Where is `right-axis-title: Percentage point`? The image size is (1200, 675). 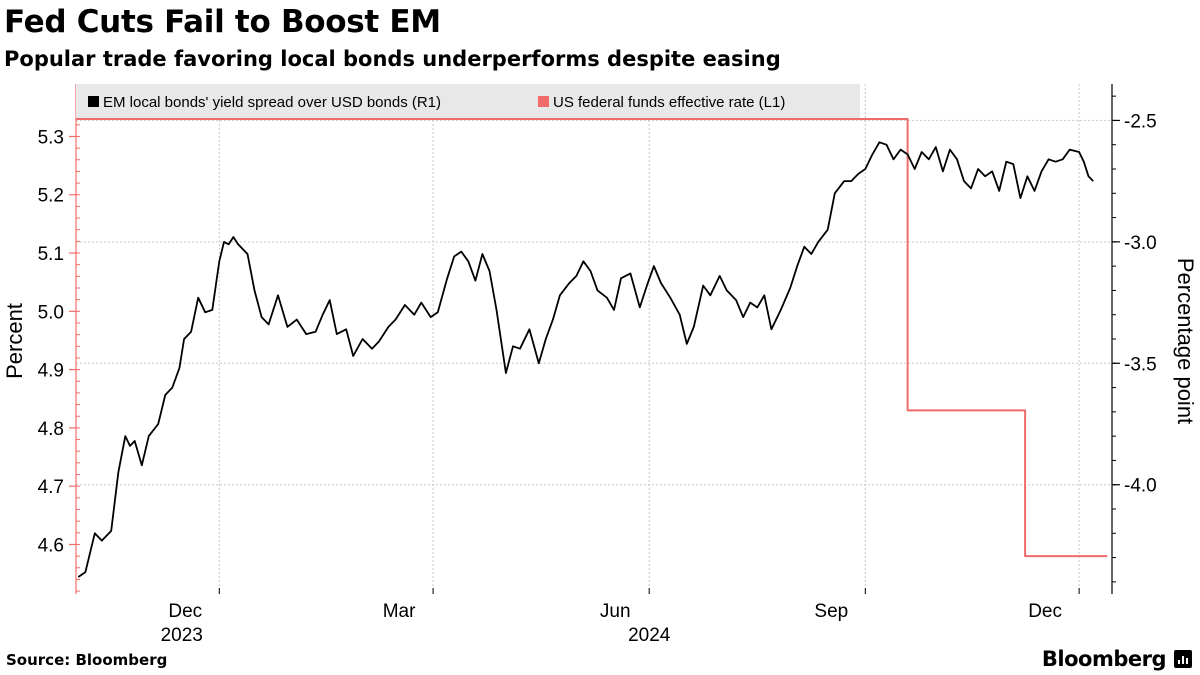 right-axis-title: Percentage point is located at coordinates (1185, 341).